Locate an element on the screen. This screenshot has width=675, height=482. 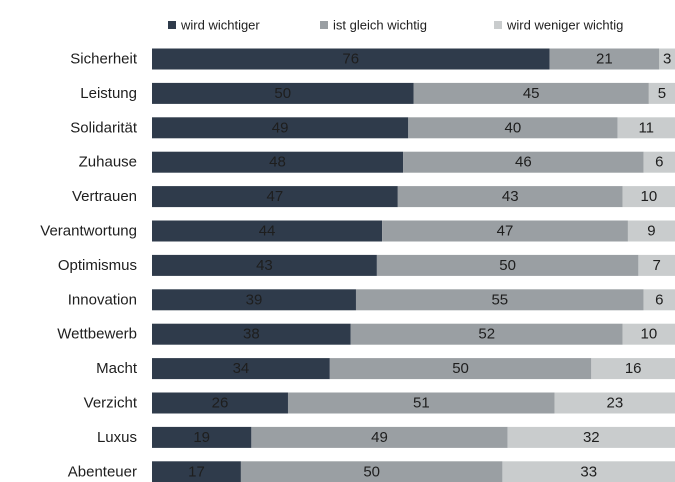
value-label: 11 is located at coordinates (646, 127).